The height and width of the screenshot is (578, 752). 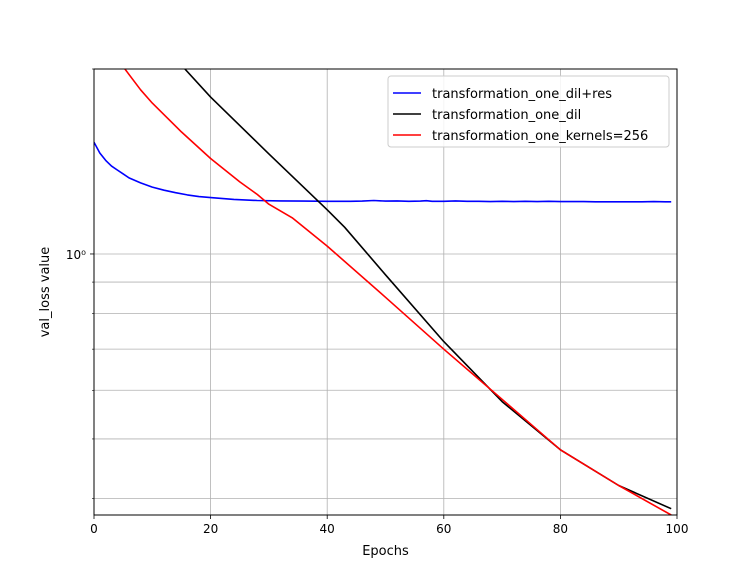 What do you see at coordinates (385, 551) in the screenshot?
I see `x-axis-title: Epochs` at bounding box center [385, 551].